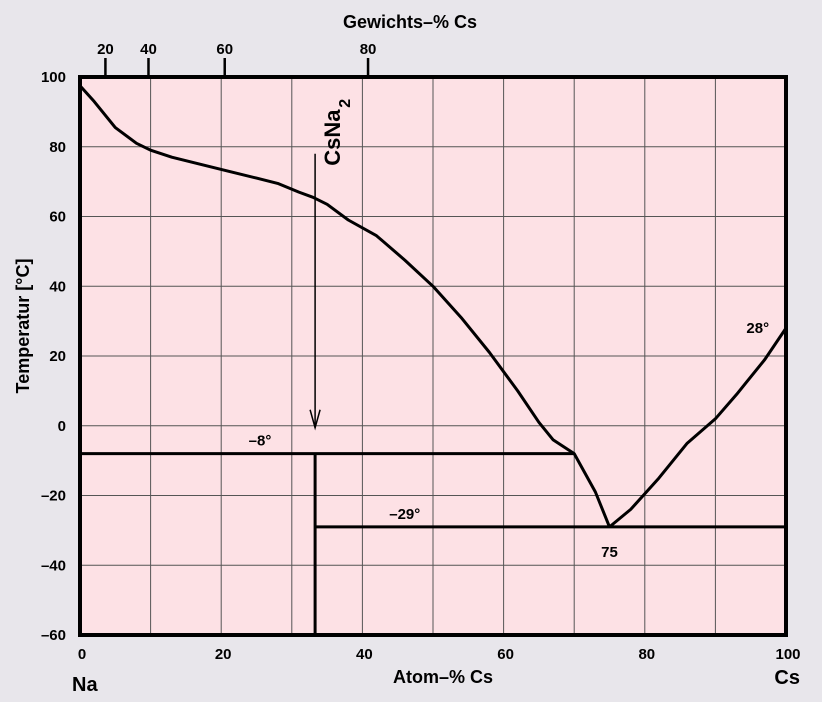 Image resolution: width=822 pixels, height=702 pixels. Describe the element at coordinates (57, 356) in the screenshot. I see `y-tick-label: 20` at that location.